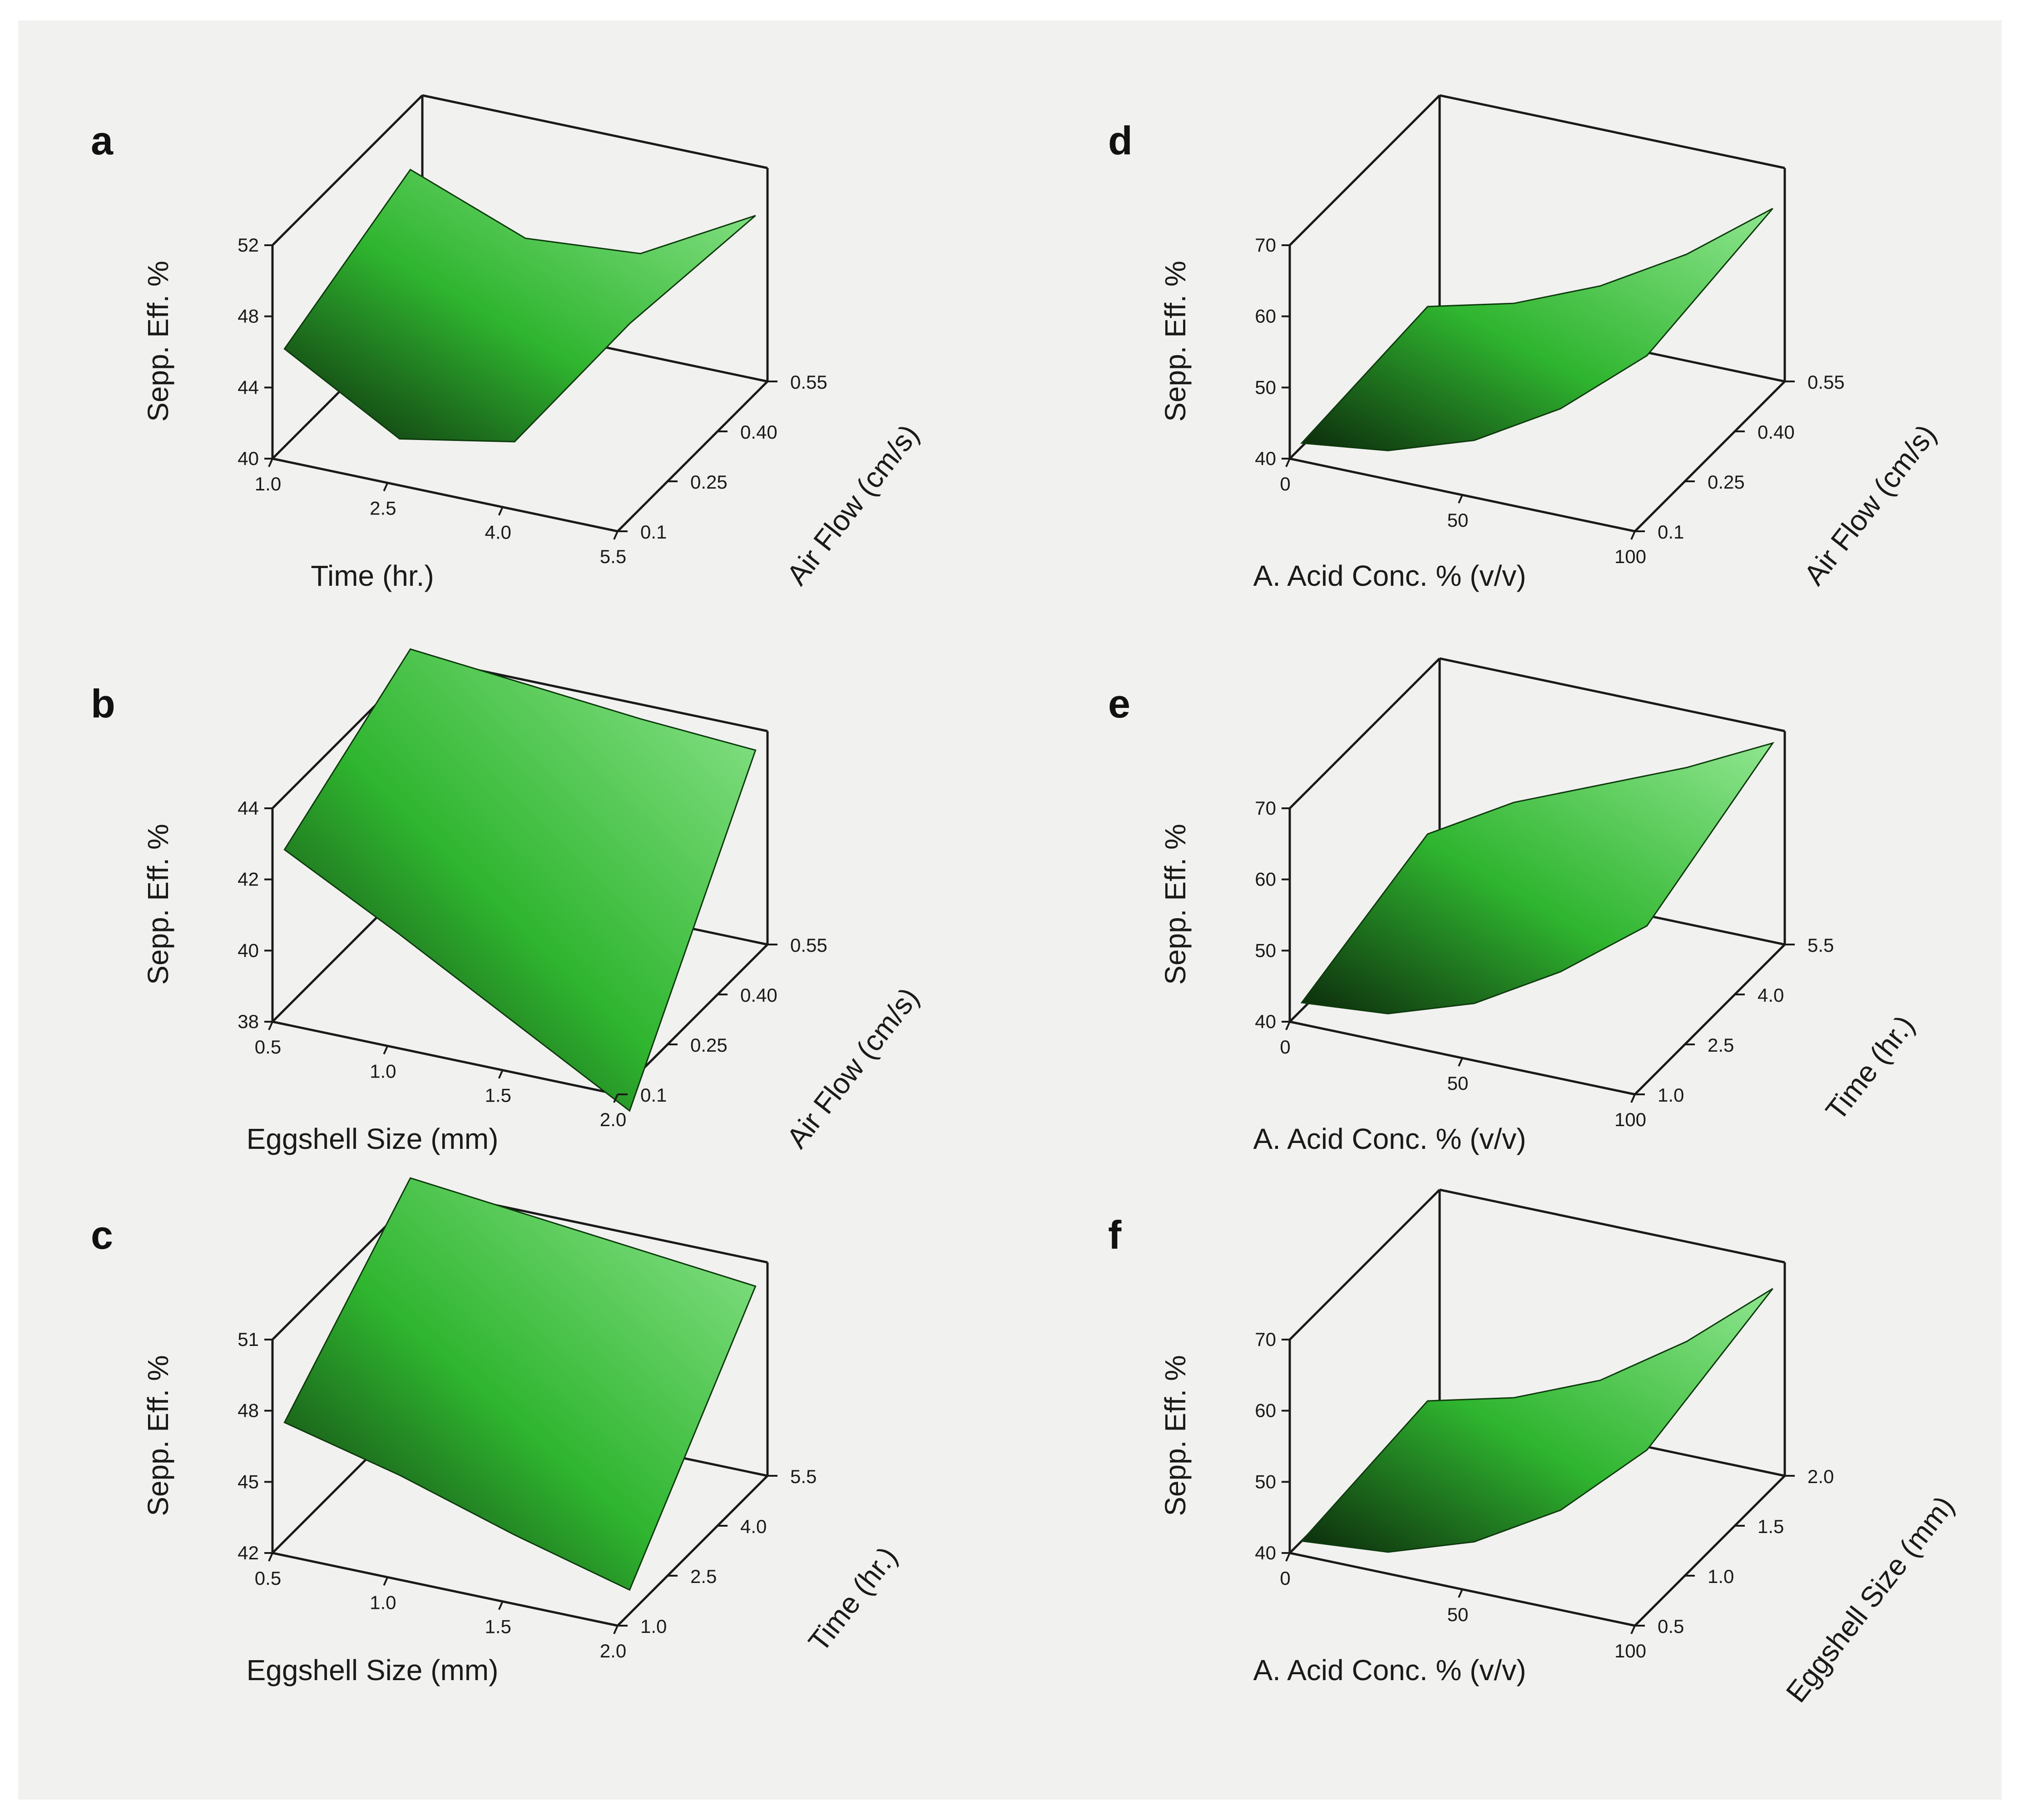  What do you see at coordinates (249, 317) in the screenshot?
I see `z-tick-label: 48` at bounding box center [249, 317].